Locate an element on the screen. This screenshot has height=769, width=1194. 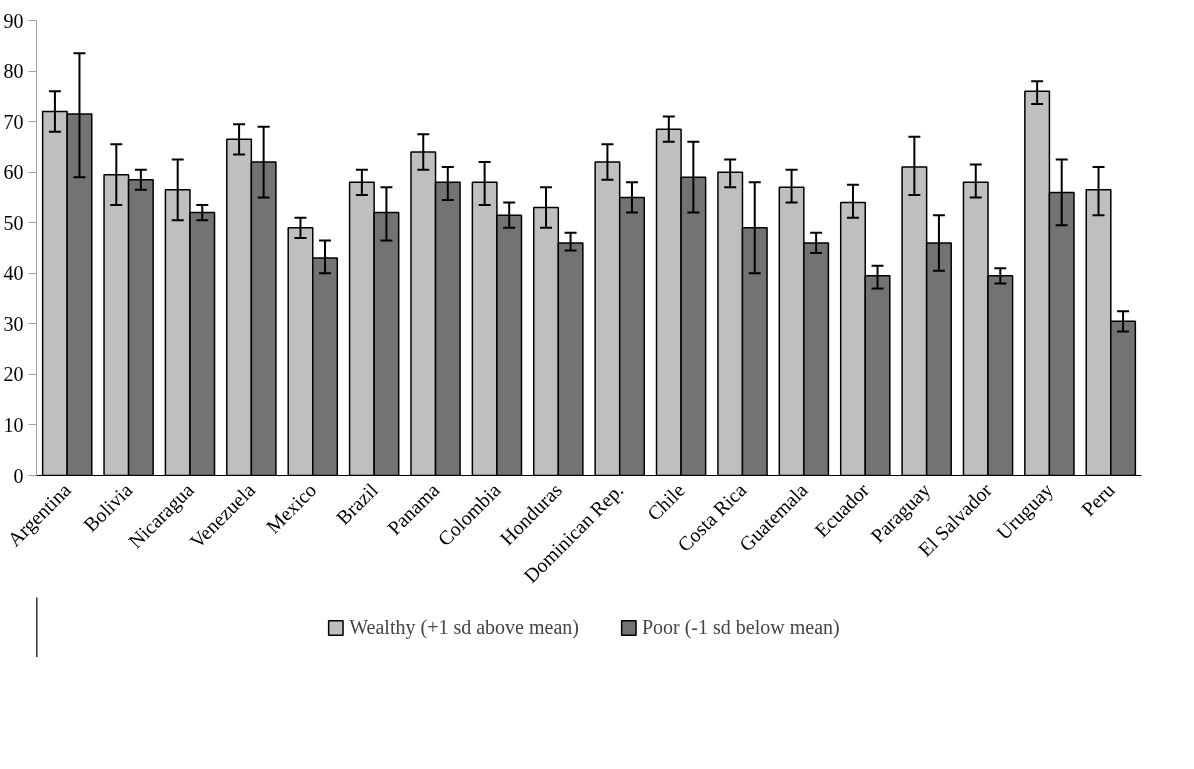
y-tick-label: 10 is located at coordinates (13, 424).